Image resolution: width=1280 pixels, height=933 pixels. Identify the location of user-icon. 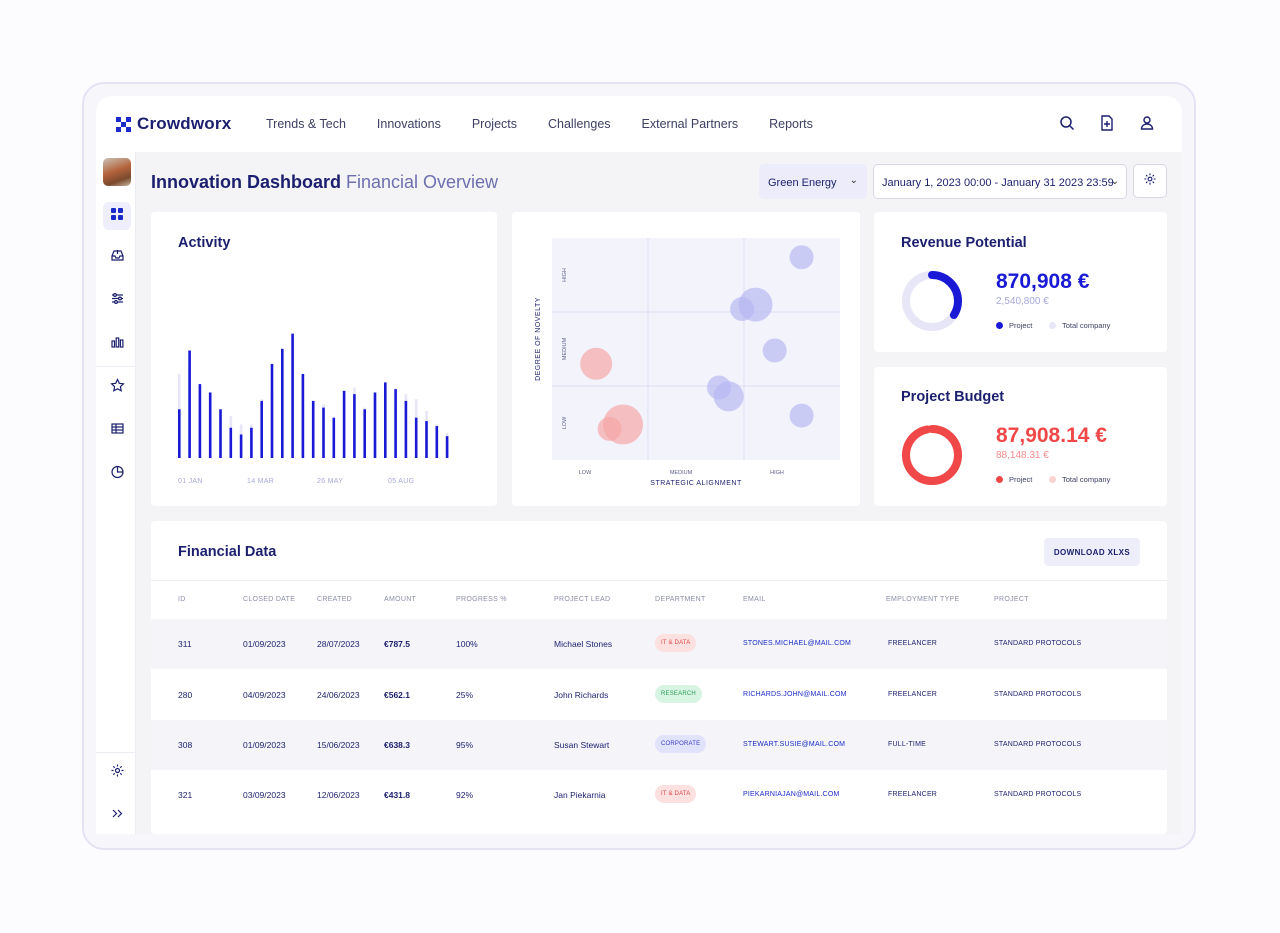
(1147, 123).